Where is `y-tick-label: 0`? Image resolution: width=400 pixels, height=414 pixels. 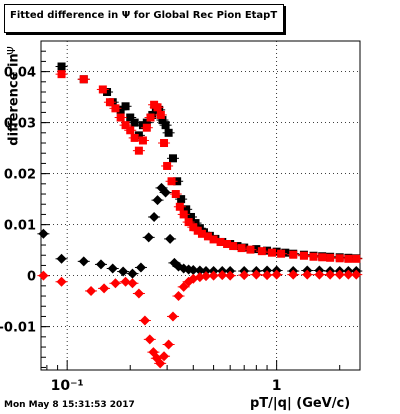 y-tick-label: 0 is located at coordinates (31, 277).